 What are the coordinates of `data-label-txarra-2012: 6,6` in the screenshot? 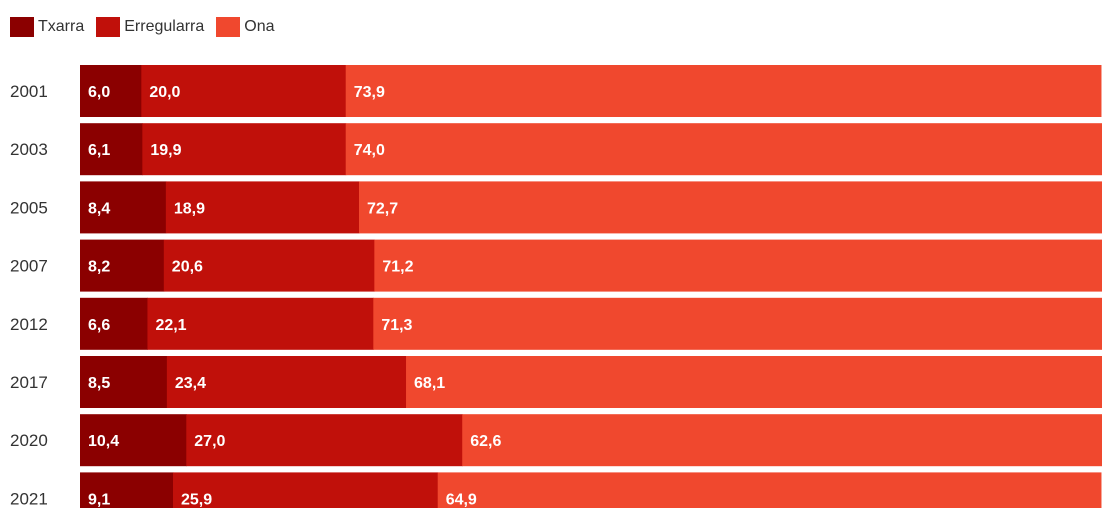 It's located at (99, 325).